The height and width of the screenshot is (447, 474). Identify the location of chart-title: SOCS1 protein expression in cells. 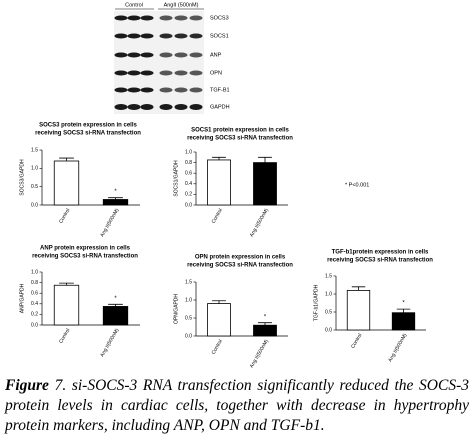
(240, 131).